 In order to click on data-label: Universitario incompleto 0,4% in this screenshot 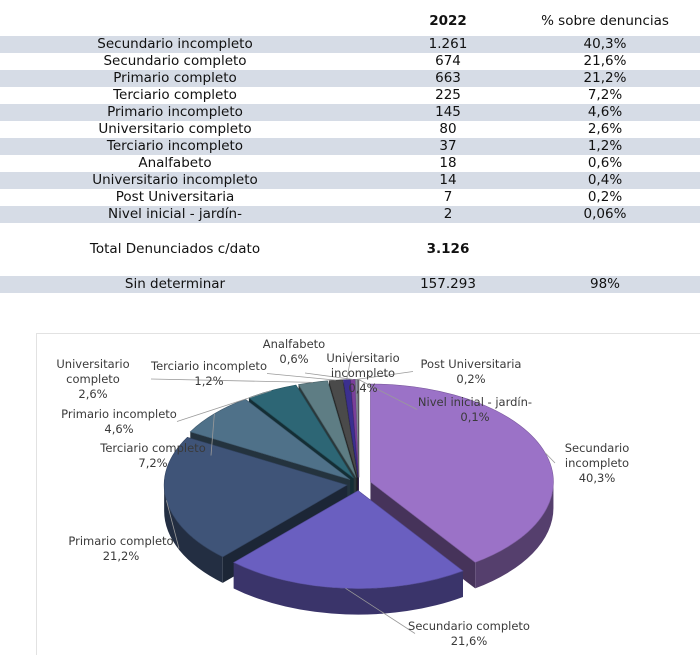, I will do `click(362, 373)`.